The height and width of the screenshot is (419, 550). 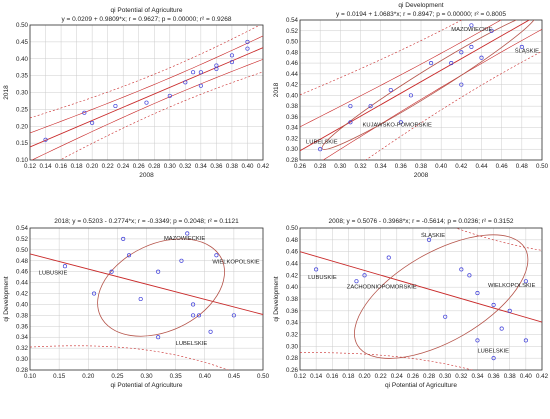 What do you see at coordinates (232, 166) in the screenshot?
I see `x-tick-label: 0.38` at bounding box center [232, 166].